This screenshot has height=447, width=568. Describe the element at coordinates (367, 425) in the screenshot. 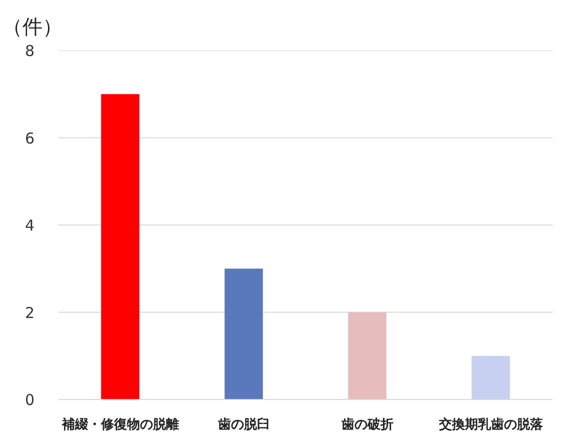

I see `x-tick-label: 歯の破折` at that location.